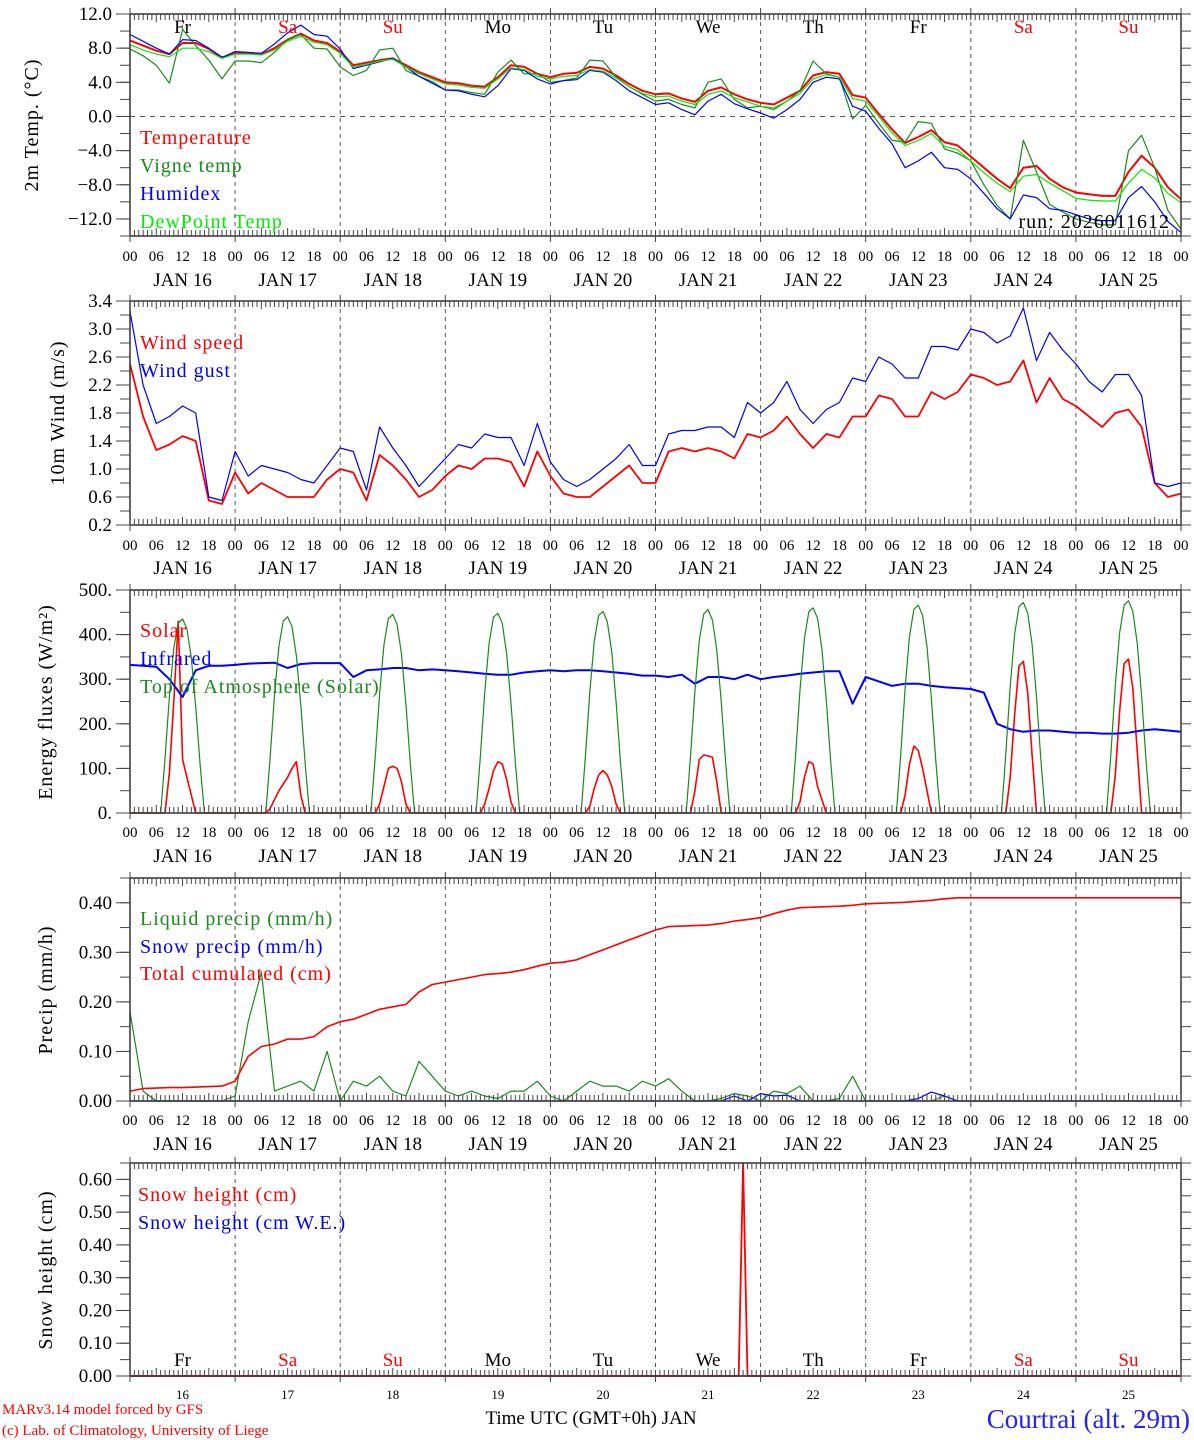  Describe the element at coordinates (100, 82) in the screenshot. I see `y-tick-label: 4.0` at that location.